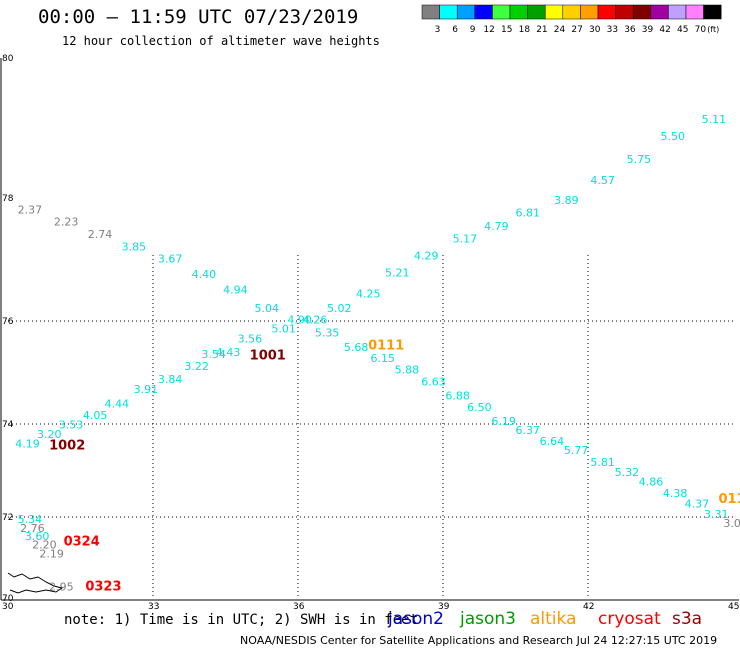 This screenshot has width=740, height=650. Describe the element at coordinates (30, 519) in the screenshot. I see `wave-height-value: 5.34` at that location.